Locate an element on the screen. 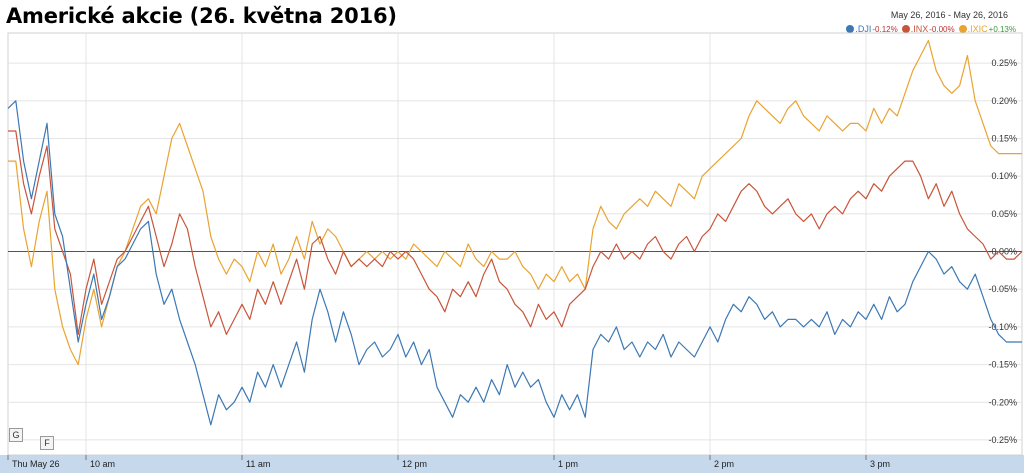 The width and height of the screenshot is (1024, 473). legend: .DJI-0.12% .INX-0.00% .IXIC+0.13% is located at coordinates (929, 29).